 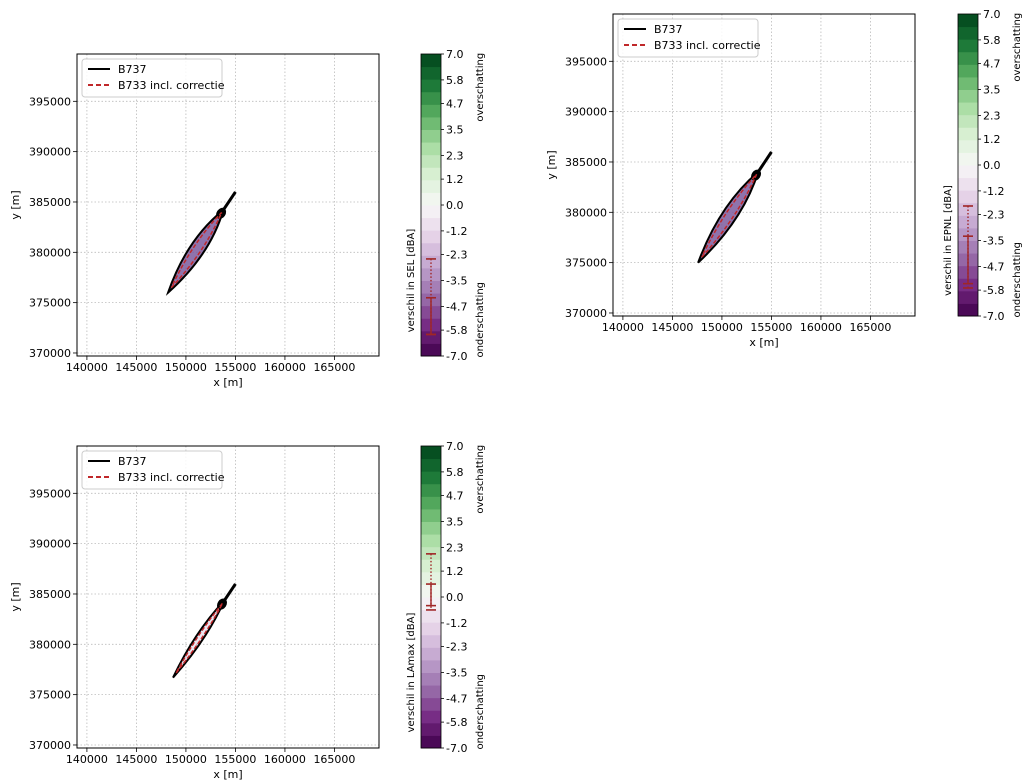 What do you see at coordinates (50, 594) in the screenshot?
I see `y-tick-label: 385000` at bounding box center [50, 594].